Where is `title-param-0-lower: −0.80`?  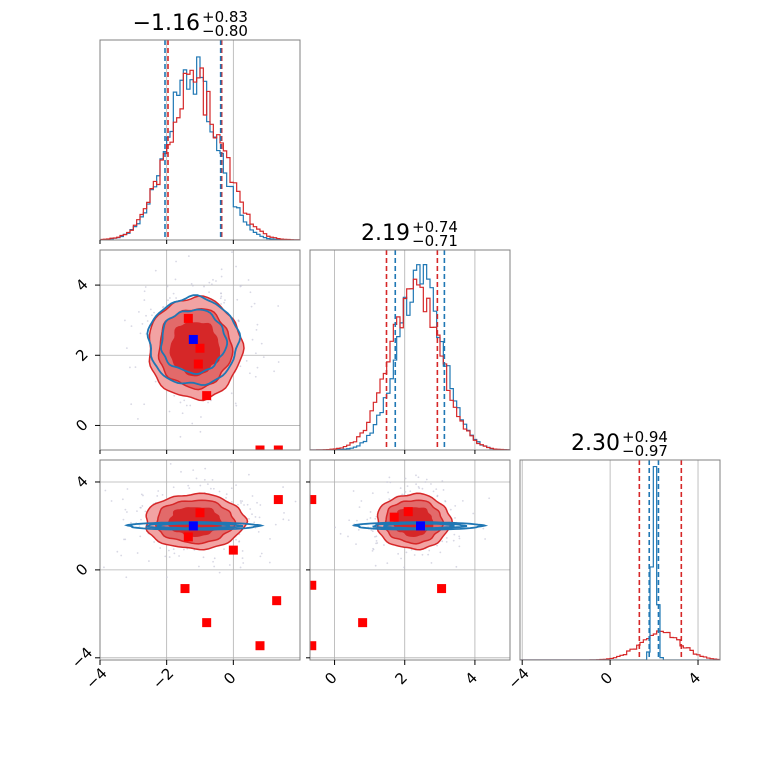 title-param-0-lower: −0.80 is located at coordinates (225, 31).